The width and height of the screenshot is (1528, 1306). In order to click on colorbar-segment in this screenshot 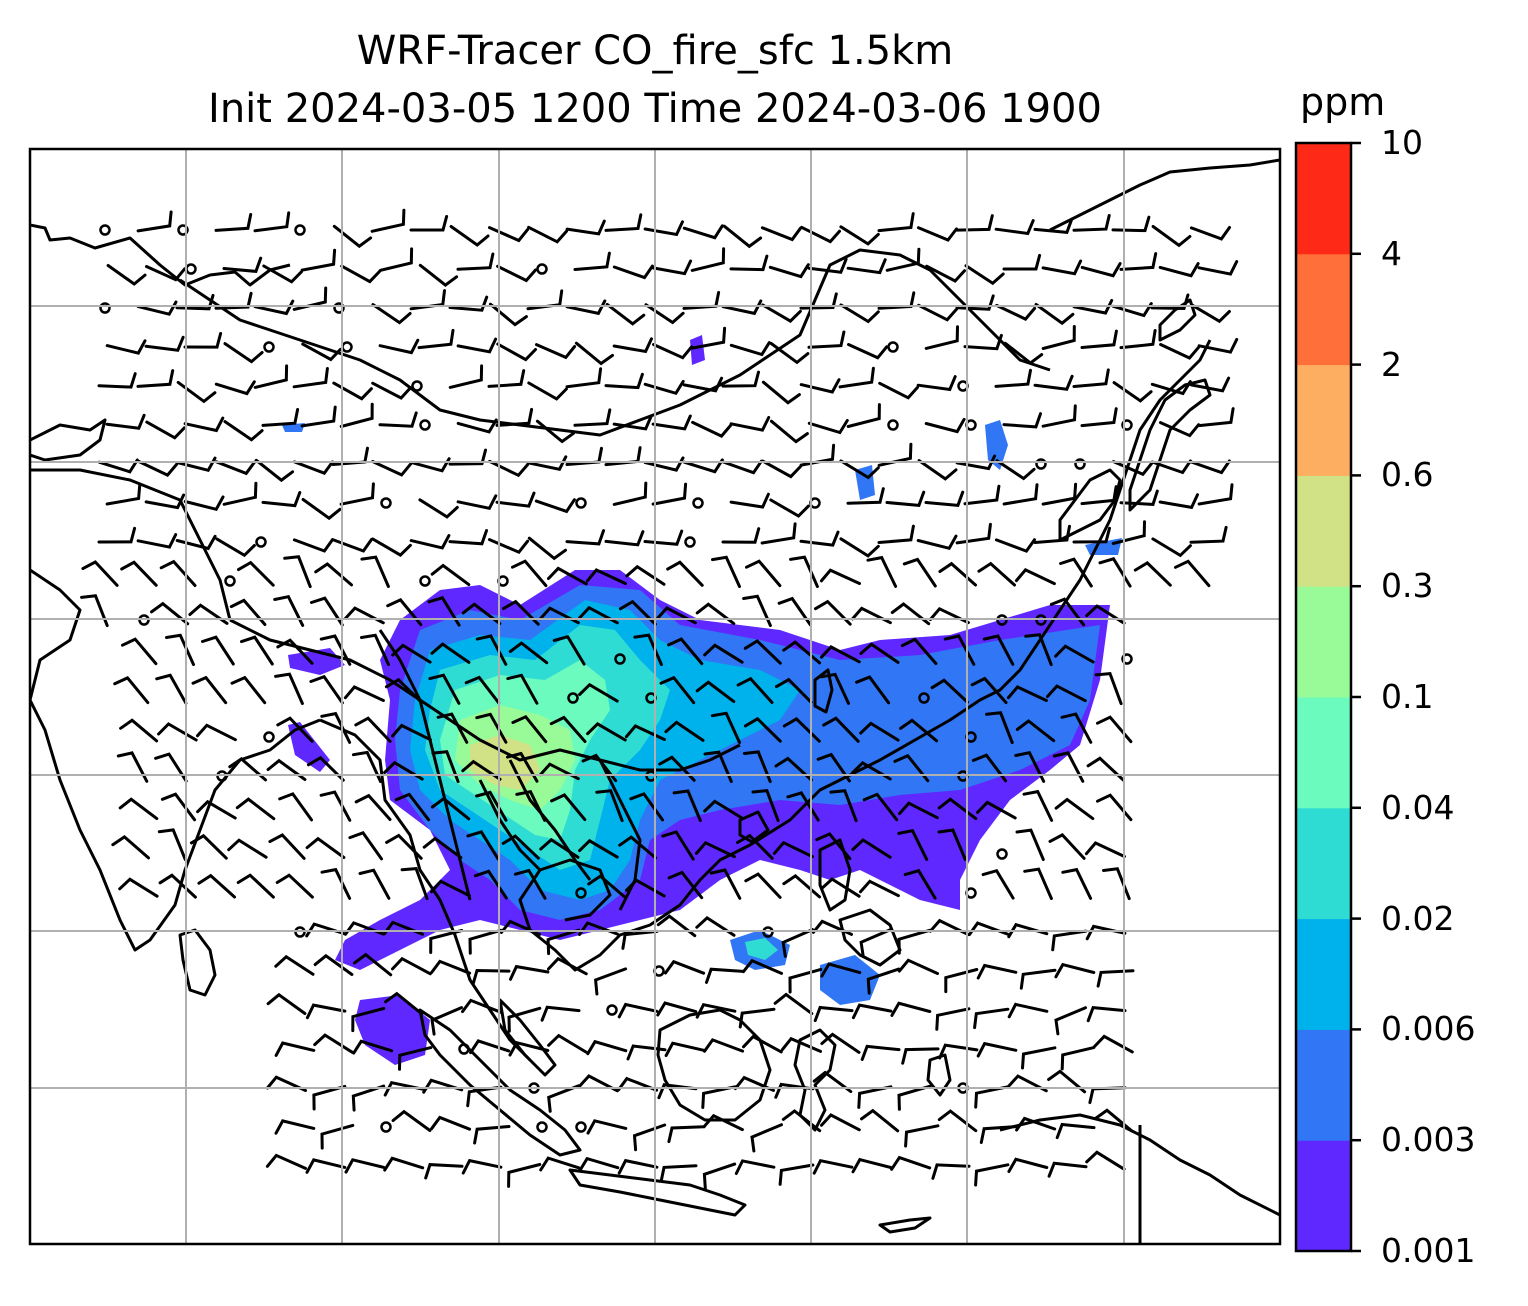, I will do `click(1323, 1196)`.